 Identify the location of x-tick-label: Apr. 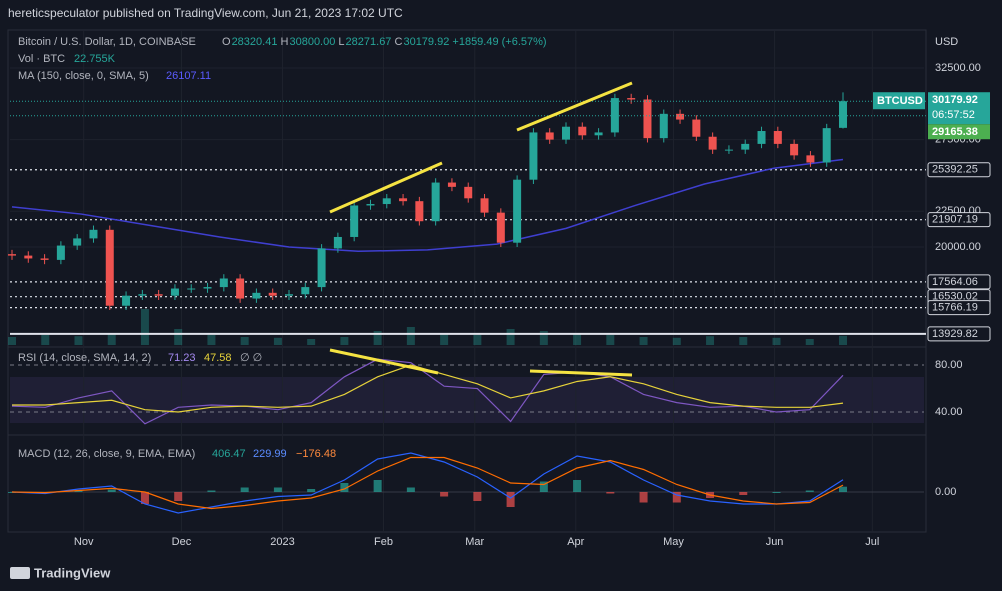
(575, 542).